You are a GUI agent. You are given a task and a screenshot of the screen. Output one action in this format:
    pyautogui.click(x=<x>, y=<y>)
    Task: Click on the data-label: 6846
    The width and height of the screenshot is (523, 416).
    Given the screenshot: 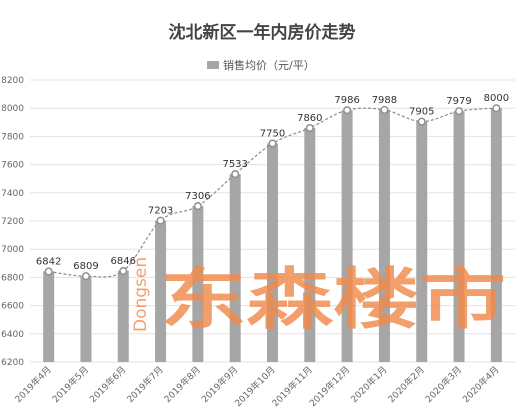 What is the action you would take?
    pyautogui.click(x=123, y=261)
    